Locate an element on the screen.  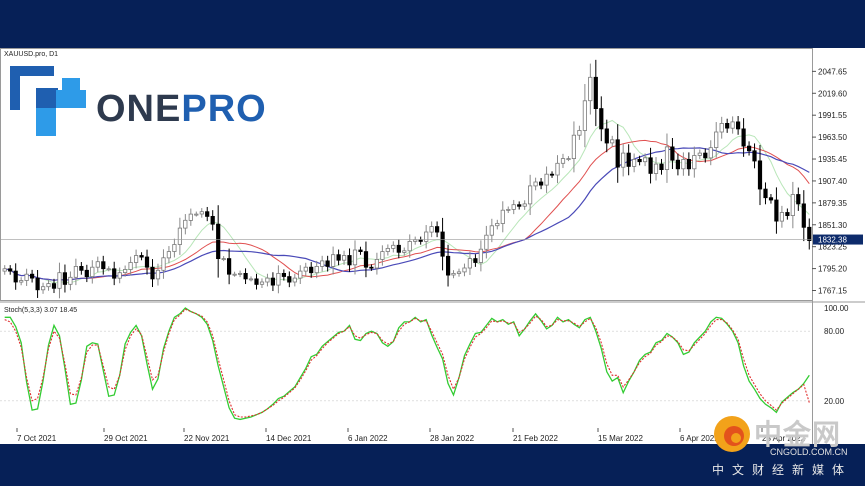
date-tick-label: 7 Oct 2021 is located at coordinates (37, 438).